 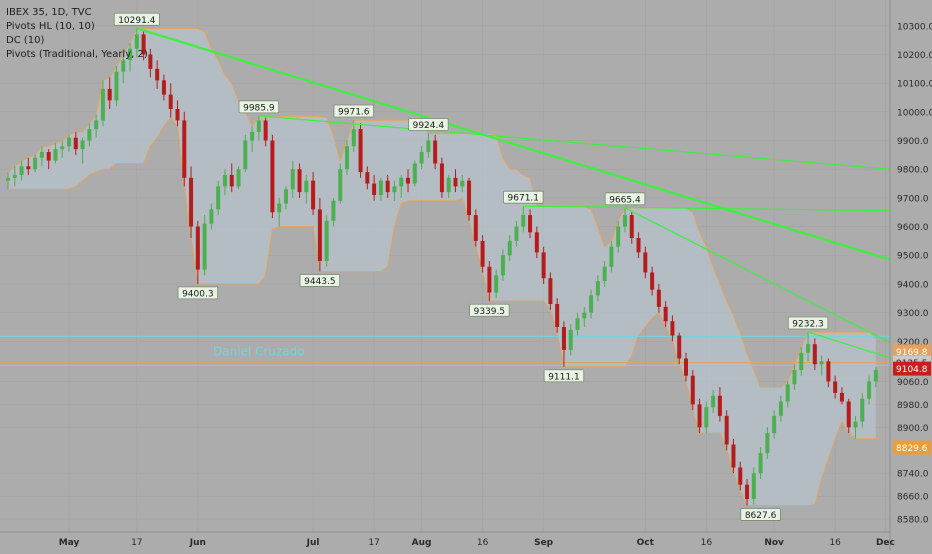 What do you see at coordinates (774, 543) in the screenshot?
I see `x-tick-label: Nov` at bounding box center [774, 543].